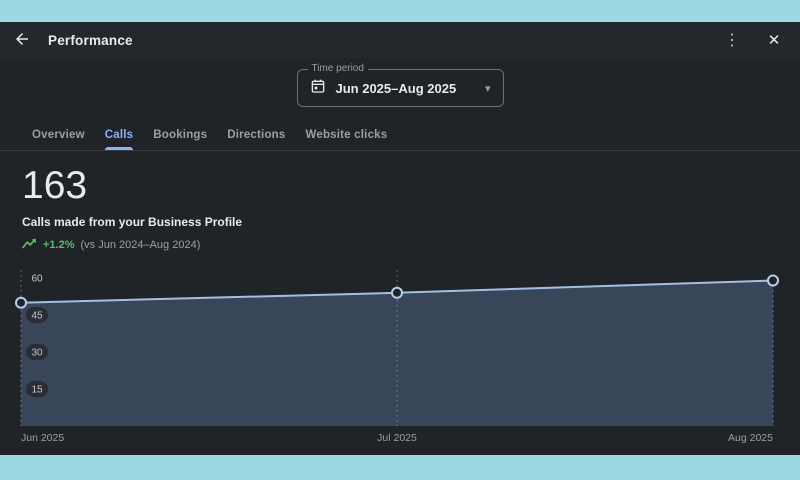 The width and height of the screenshot is (800, 480). What do you see at coordinates (774, 40) in the screenshot?
I see `close-icon: ✕` at bounding box center [774, 40].